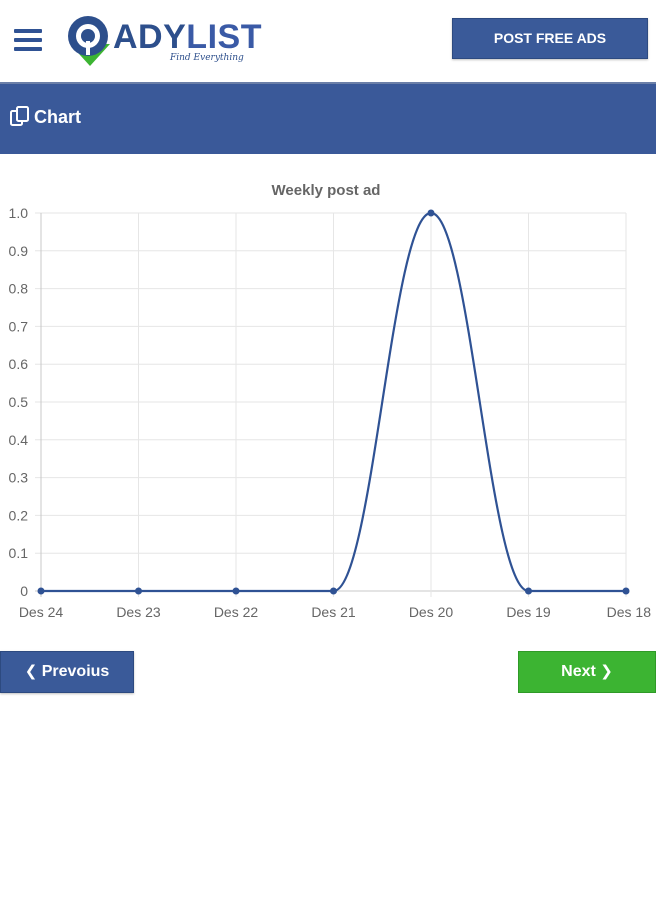 Image resolution: width=656 pixels, height=900 pixels. What do you see at coordinates (89, 41) in the screenshot?
I see `location-pin-logo-icon` at bounding box center [89, 41].